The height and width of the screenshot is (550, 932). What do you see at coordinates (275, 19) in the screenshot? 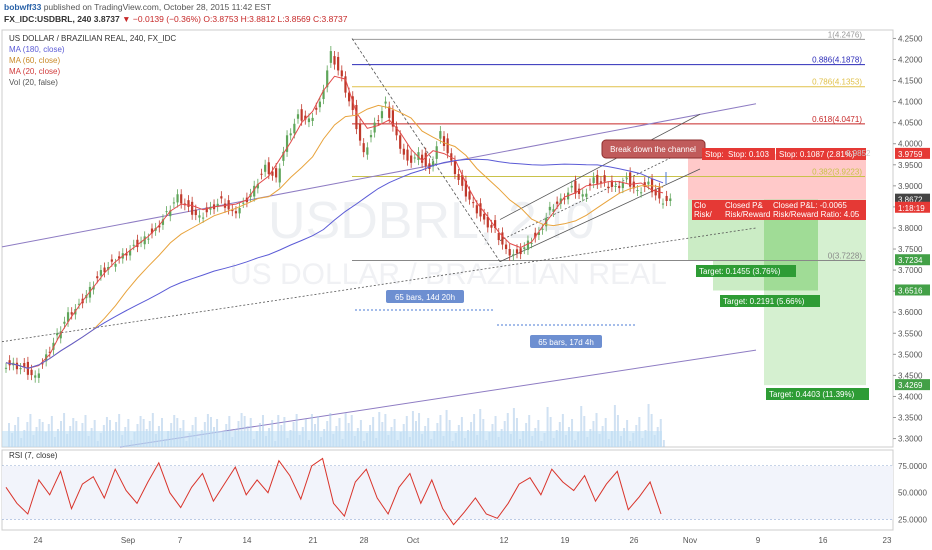
I see `ohlc-values: O:3.8753 H:3.8812 L:3.8569 C:3.8737` at bounding box center [275, 19].